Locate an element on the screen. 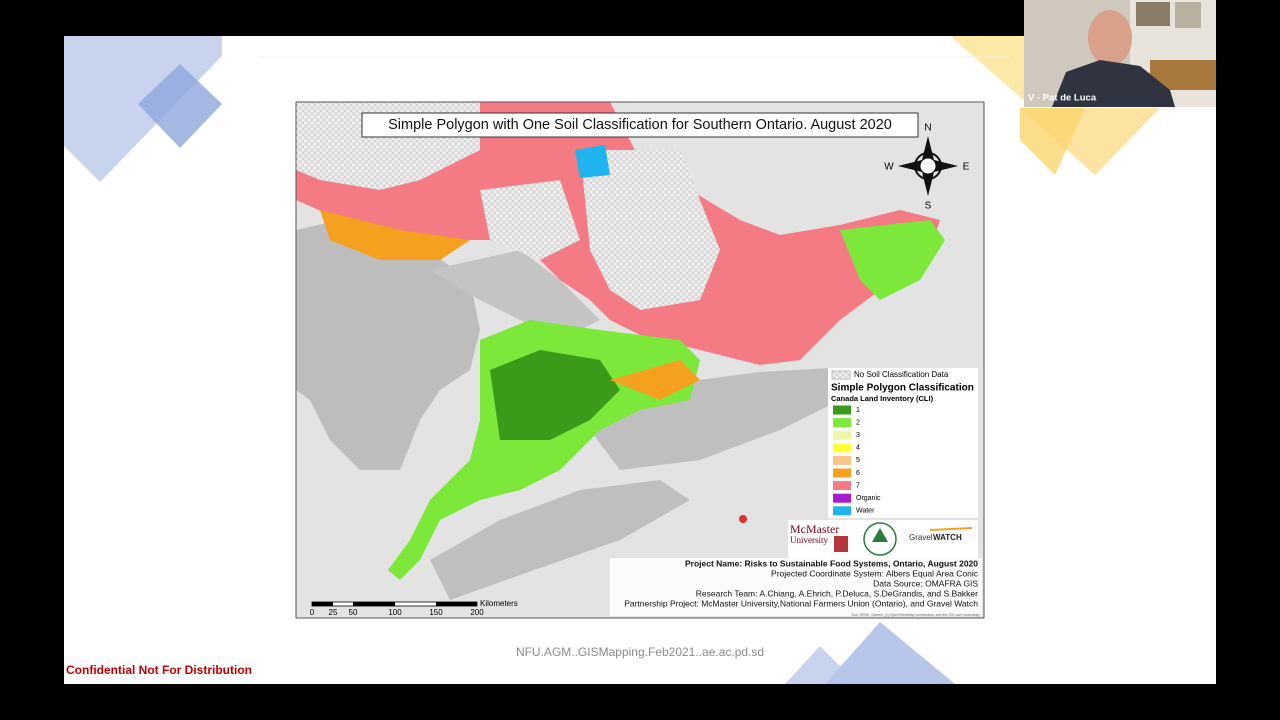 This screenshot has width=1280, height=720. legend-title: Simple Polygon Classification is located at coordinates (902, 388).